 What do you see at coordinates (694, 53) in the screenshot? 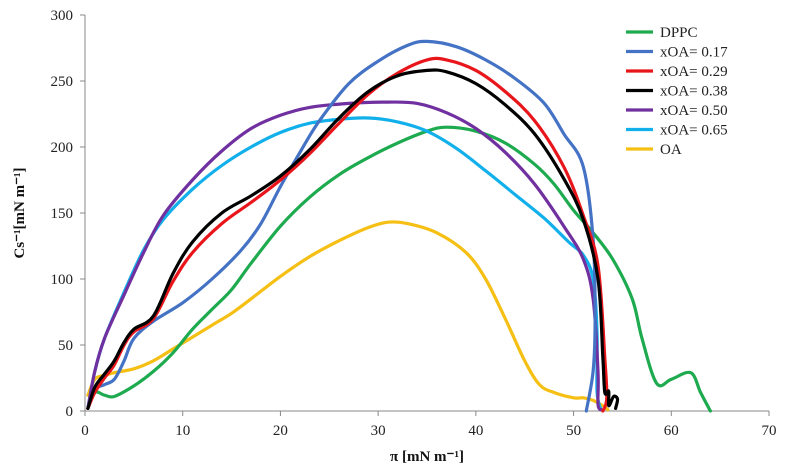
I see `legend-label-xoa-0-17: xOA= 0.17` at bounding box center [694, 53].